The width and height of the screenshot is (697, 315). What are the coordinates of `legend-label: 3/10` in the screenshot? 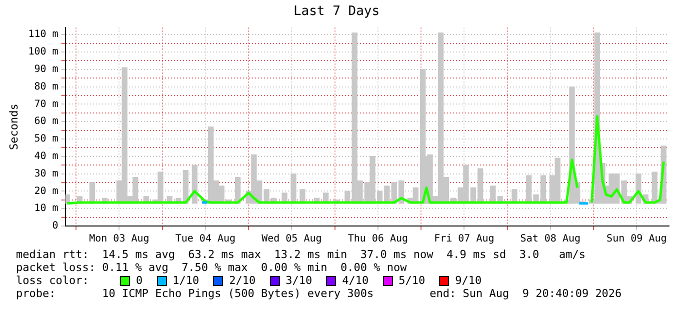 It's located at (299, 280).